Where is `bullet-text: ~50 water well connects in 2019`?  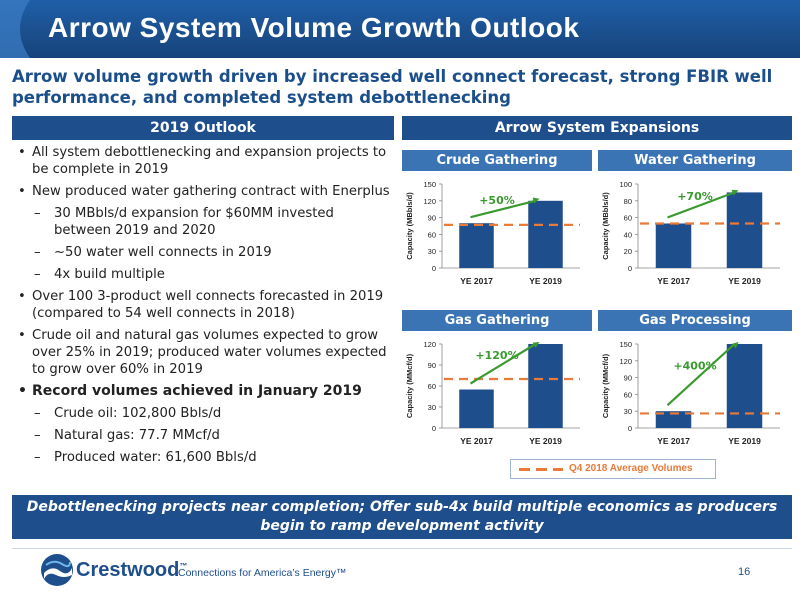
bullet-text: ~50 water well connects in 2019 is located at coordinates (163, 252).